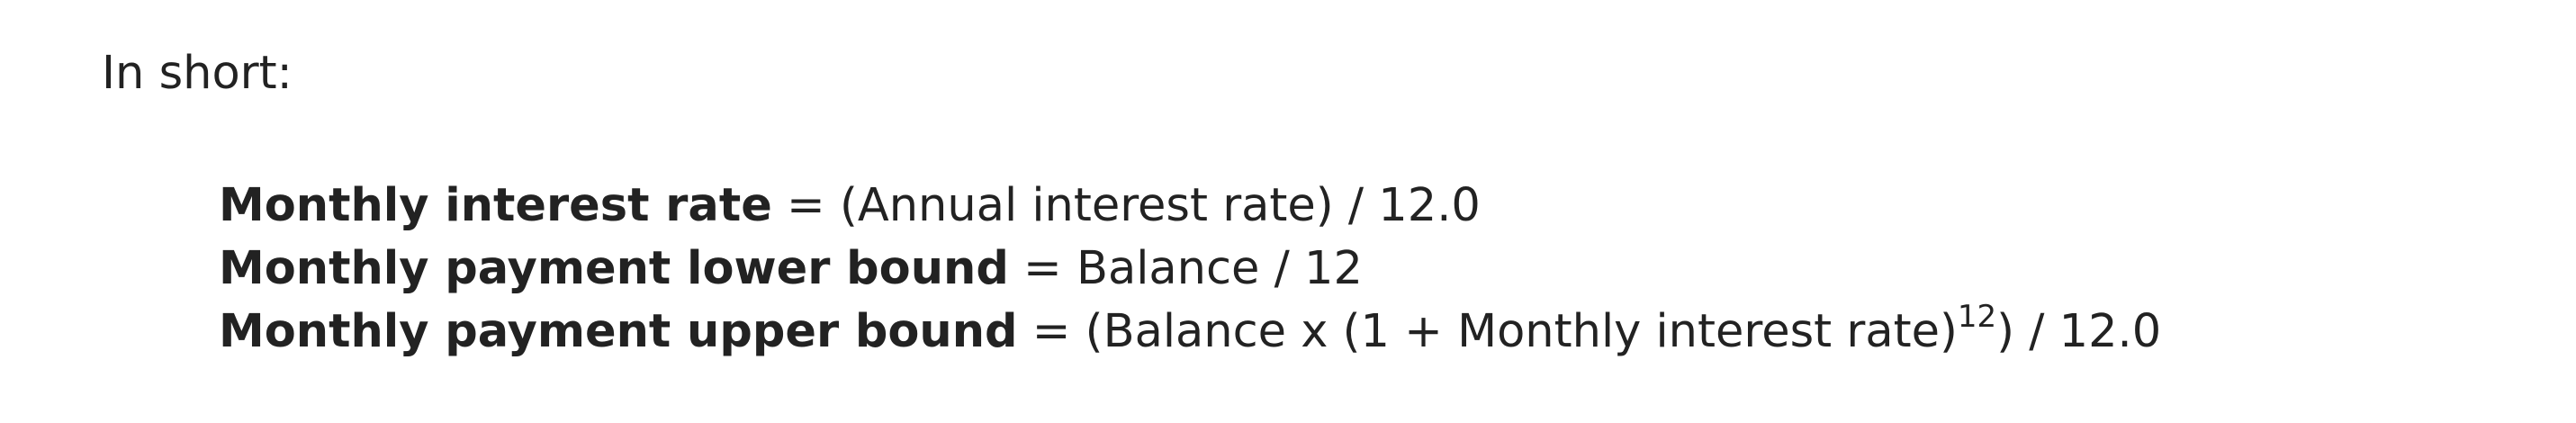 This screenshot has width=2576, height=423. I want to click on formula-term: Monthly payment lower bound, so click(614, 269).